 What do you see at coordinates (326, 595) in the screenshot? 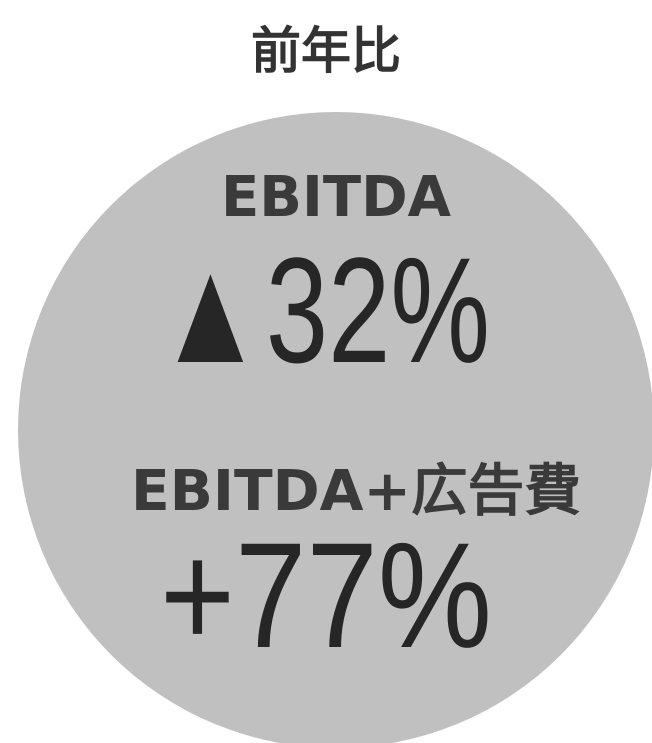
I see `item-value: +77%` at bounding box center [326, 595].